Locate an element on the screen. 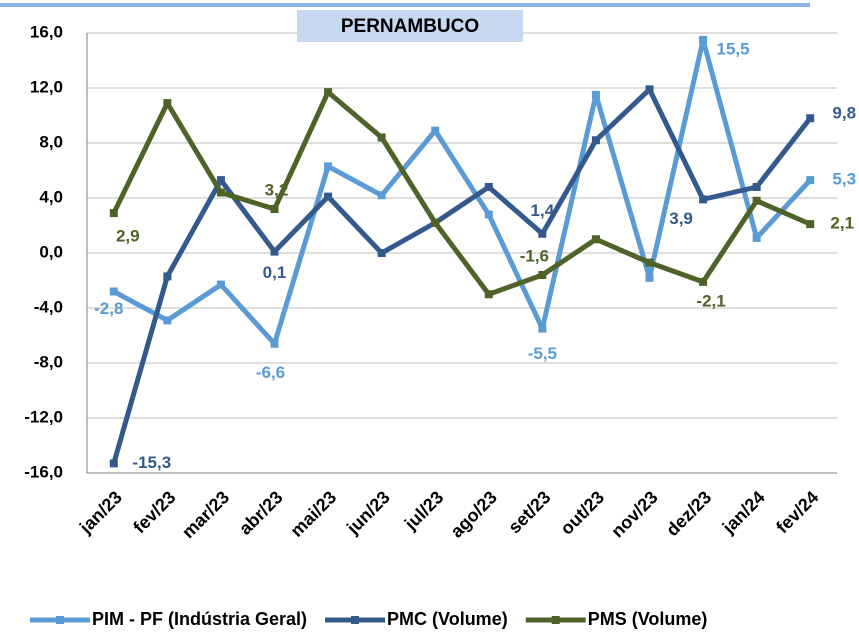 The height and width of the screenshot is (633, 859). x-tick-label: mar/23 is located at coordinates (205, 514).